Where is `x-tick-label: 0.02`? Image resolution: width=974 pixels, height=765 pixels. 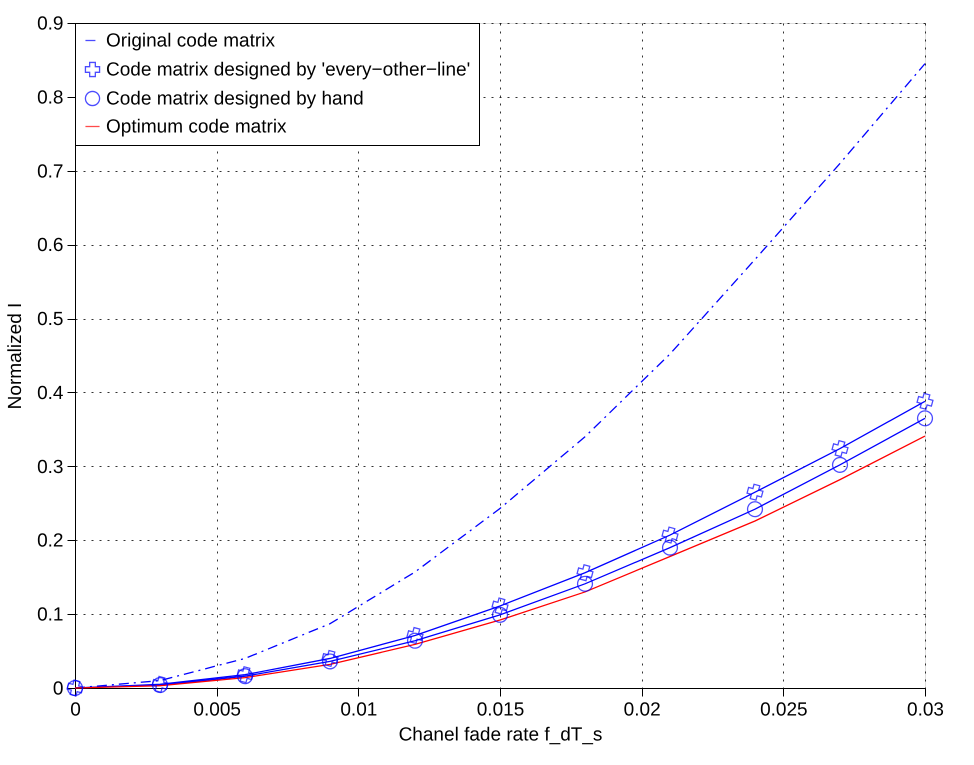 x-tick-label: 0.02 is located at coordinates (642, 710).